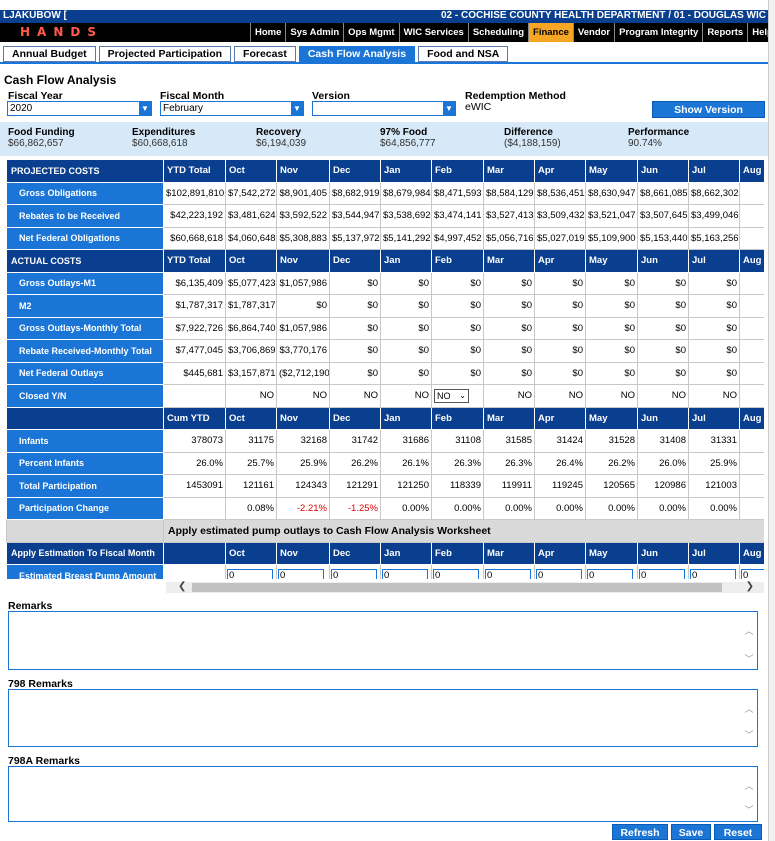 The image size is (775, 841). What do you see at coordinates (497, 32) in the screenshot?
I see `nav-scheduling: Scheduling` at bounding box center [497, 32].